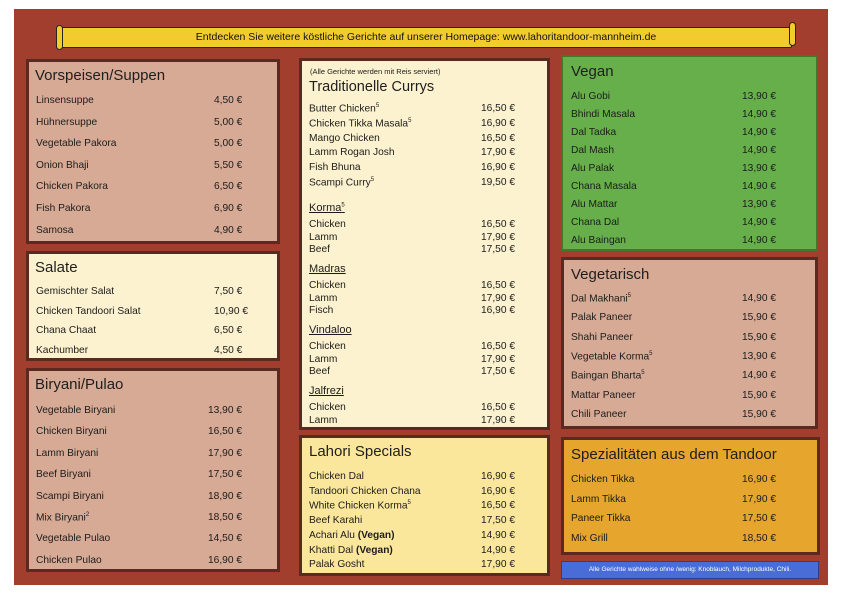 This screenshot has width=841, height=595. I want to click on menu-item-name: Chicken Biryani, so click(71, 432).